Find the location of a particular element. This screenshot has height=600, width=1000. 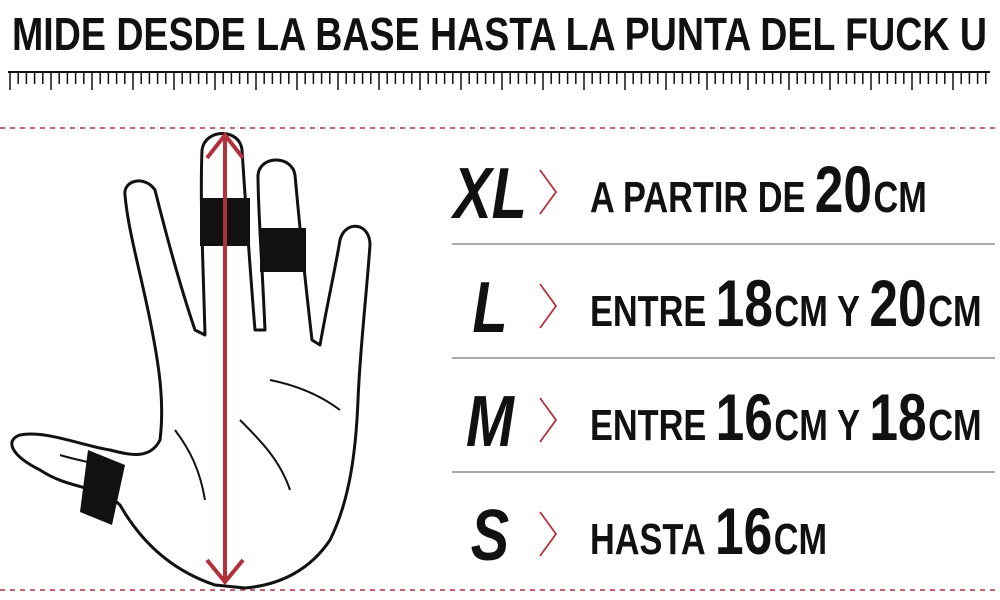

size-description: ENTRE 16 CM Y 18 CM is located at coordinates (786, 417).